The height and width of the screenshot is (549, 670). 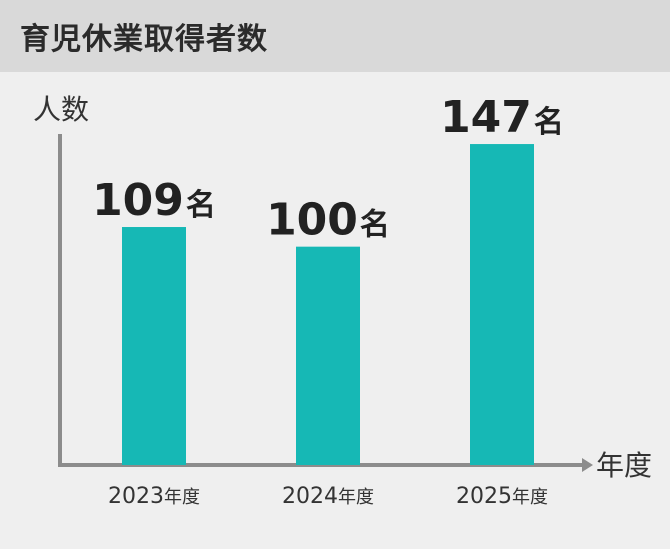 I want to click on bar-2024, so click(x=328, y=355).